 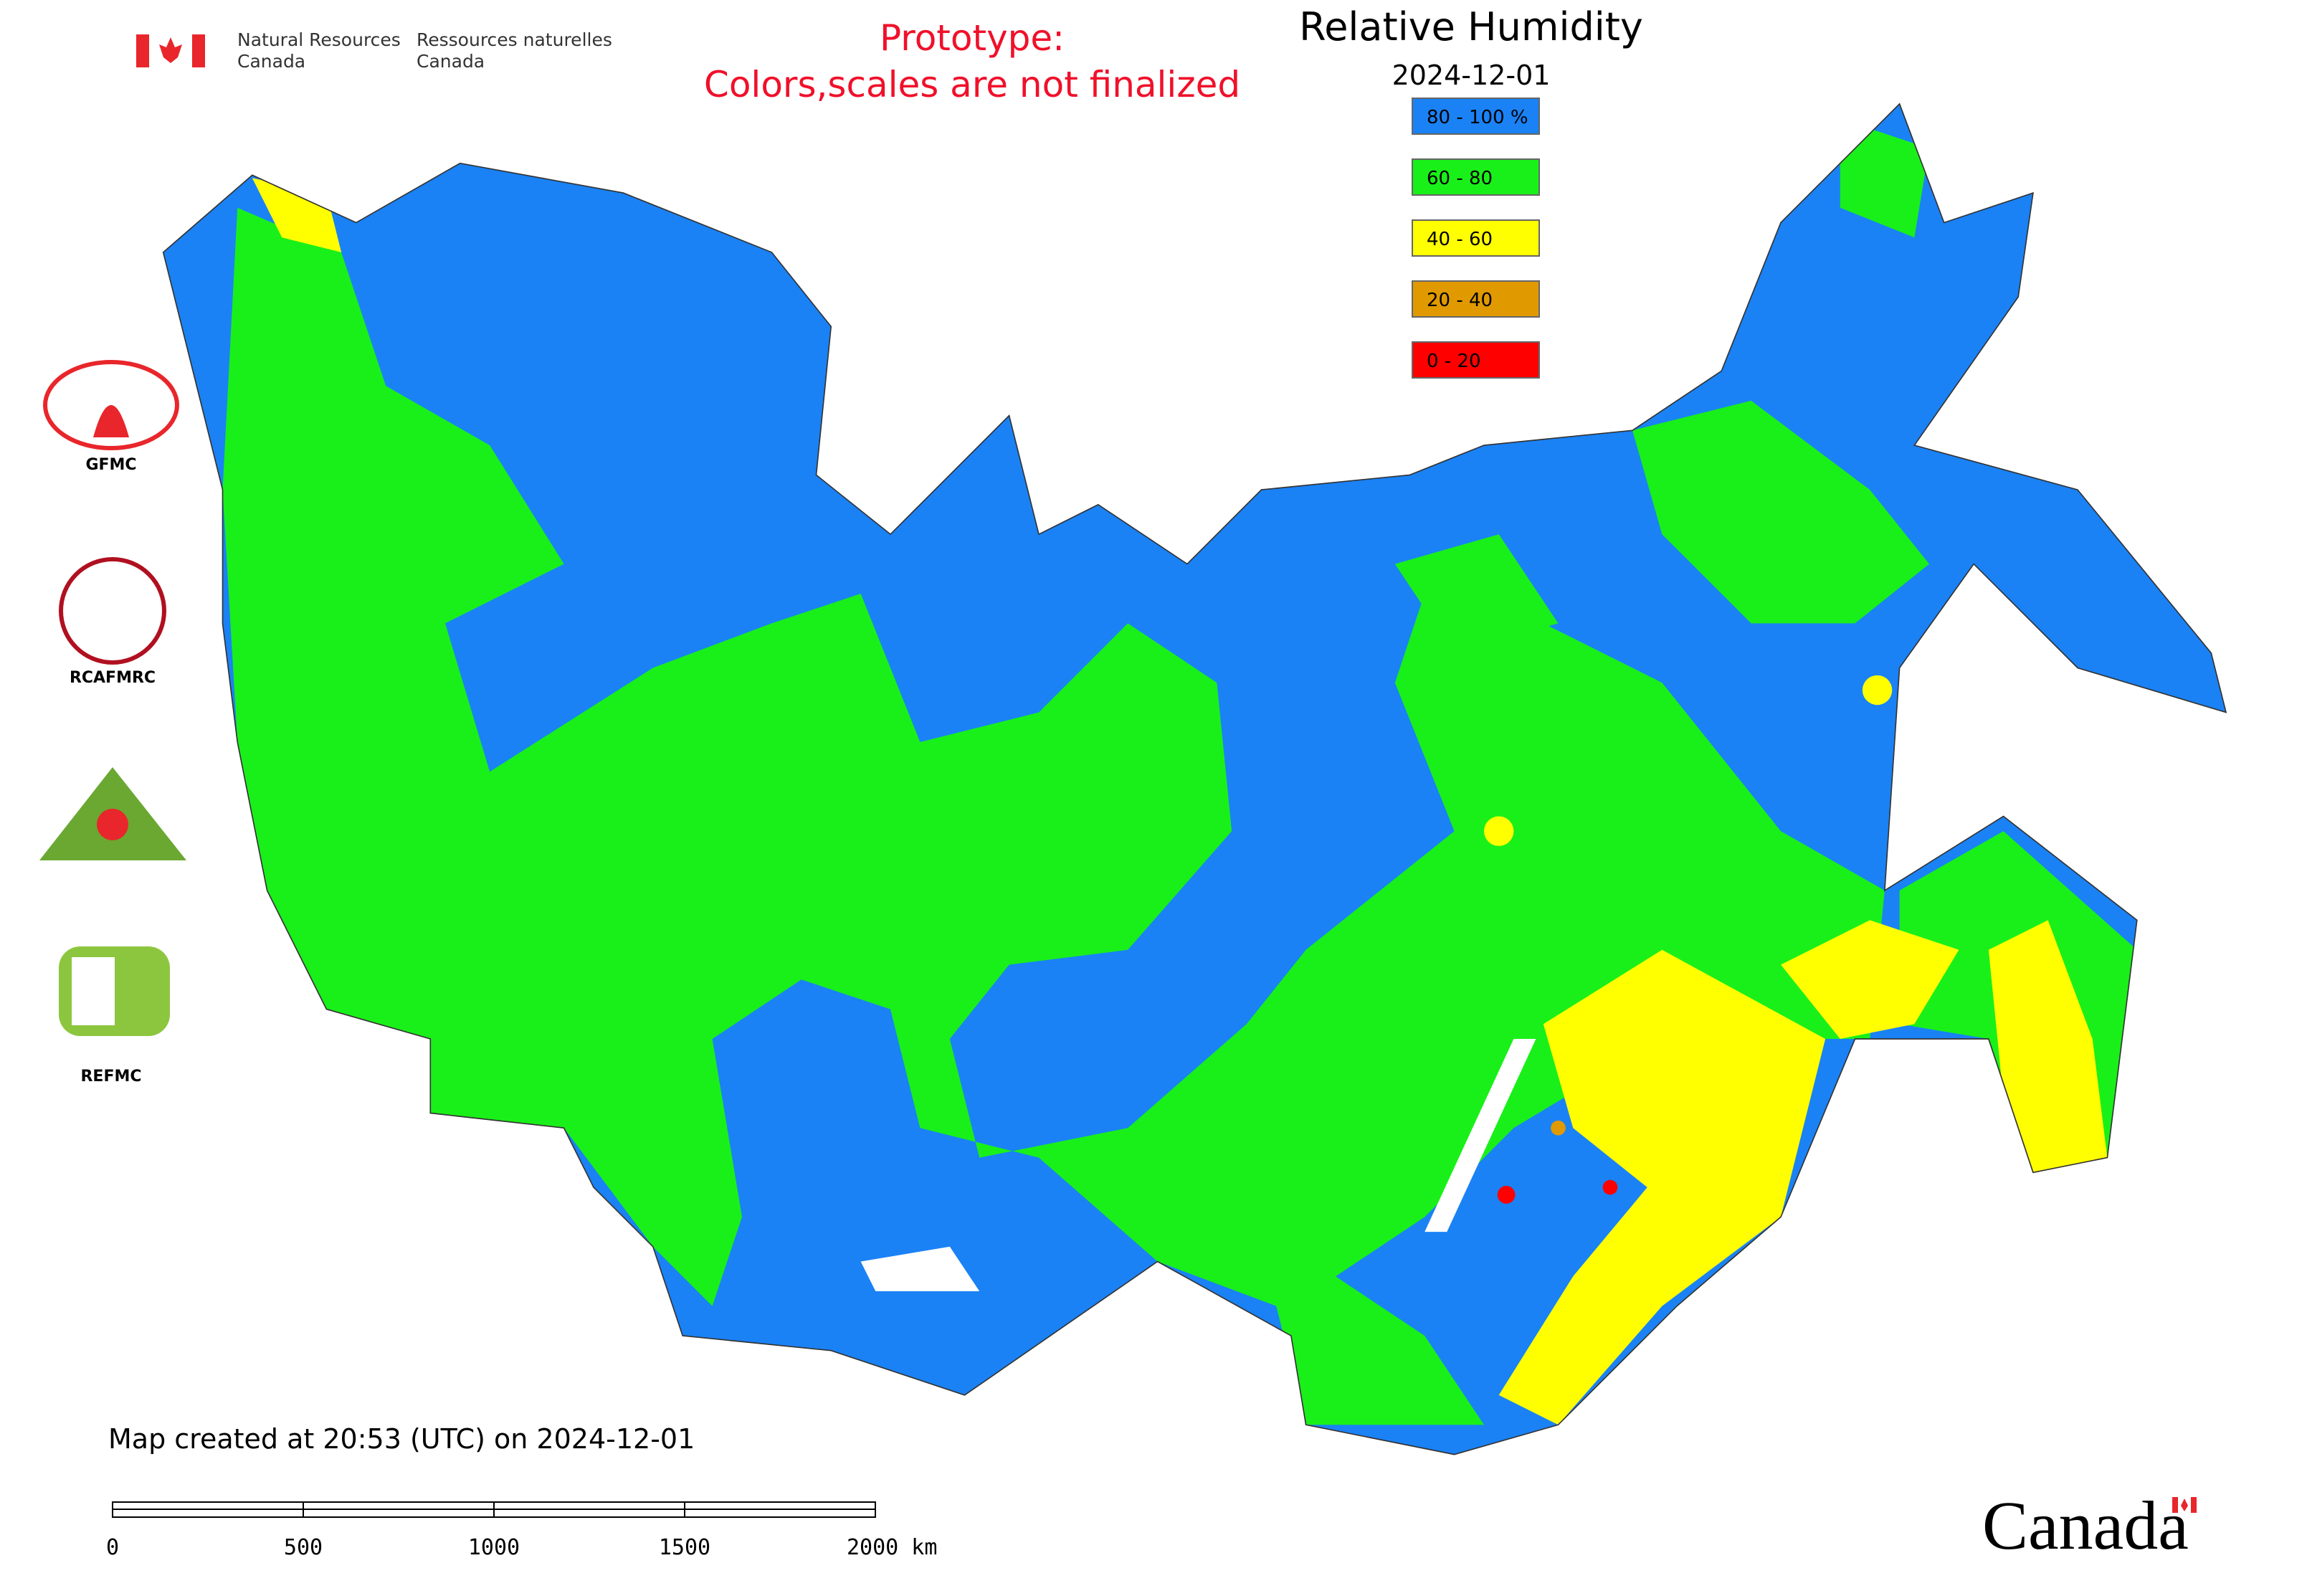 What do you see at coordinates (113, 622) in the screenshot?
I see `rcafmrc-logo: RCAFMRC` at bounding box center [113, 622].